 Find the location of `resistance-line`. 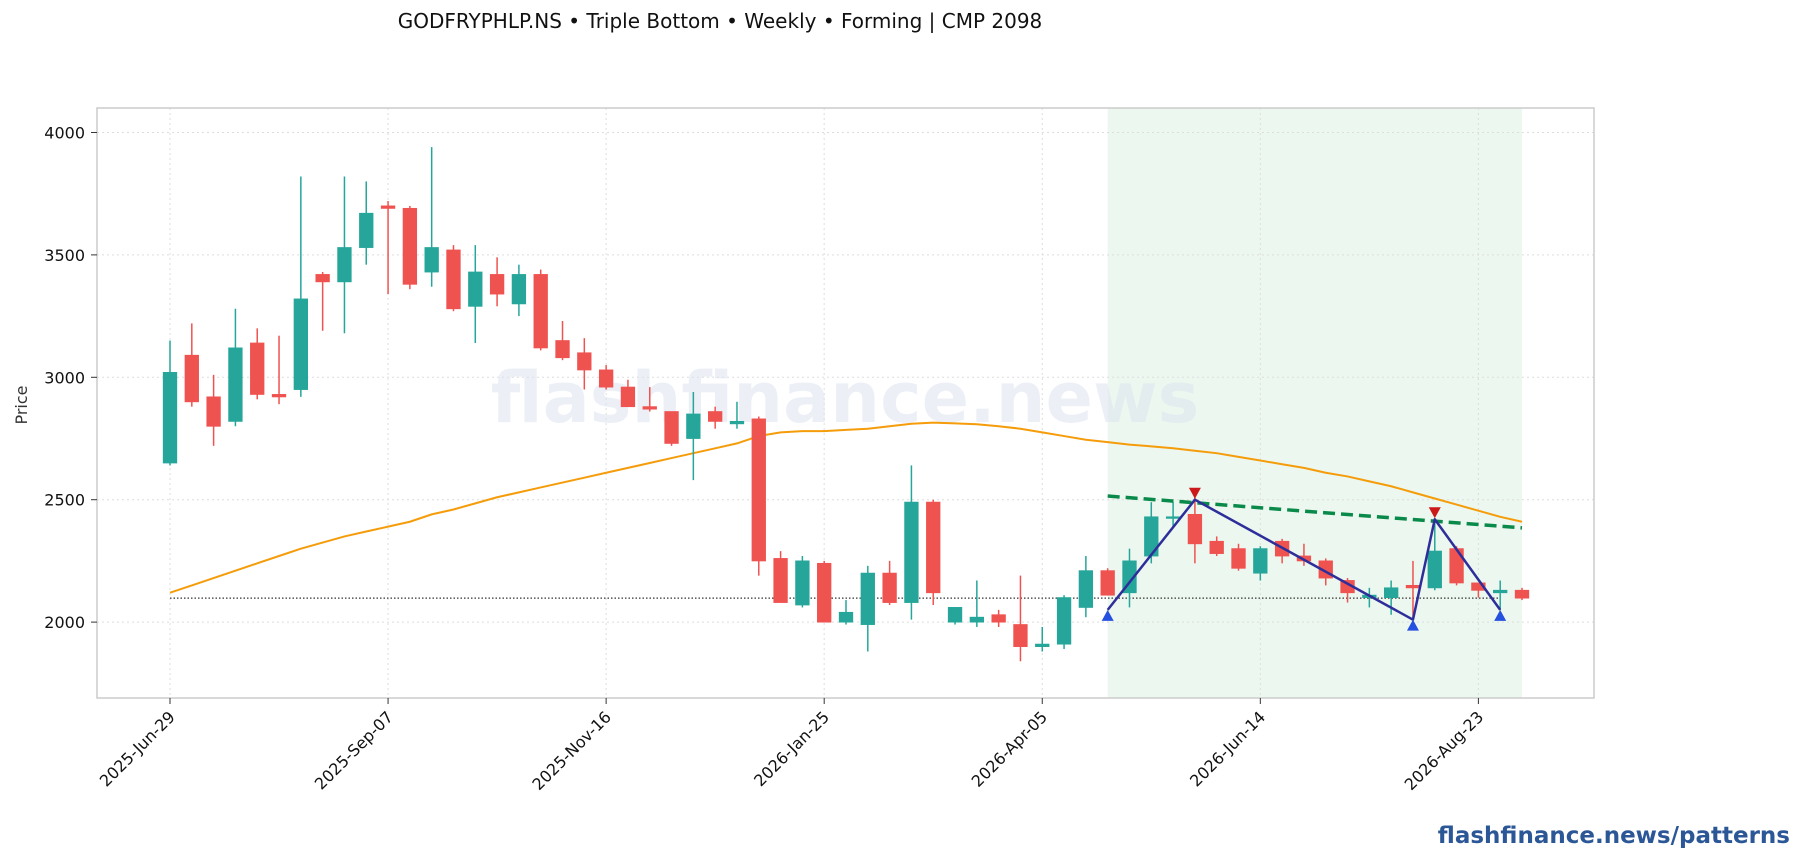

resistance-line is located at coordinates (1315, 512).